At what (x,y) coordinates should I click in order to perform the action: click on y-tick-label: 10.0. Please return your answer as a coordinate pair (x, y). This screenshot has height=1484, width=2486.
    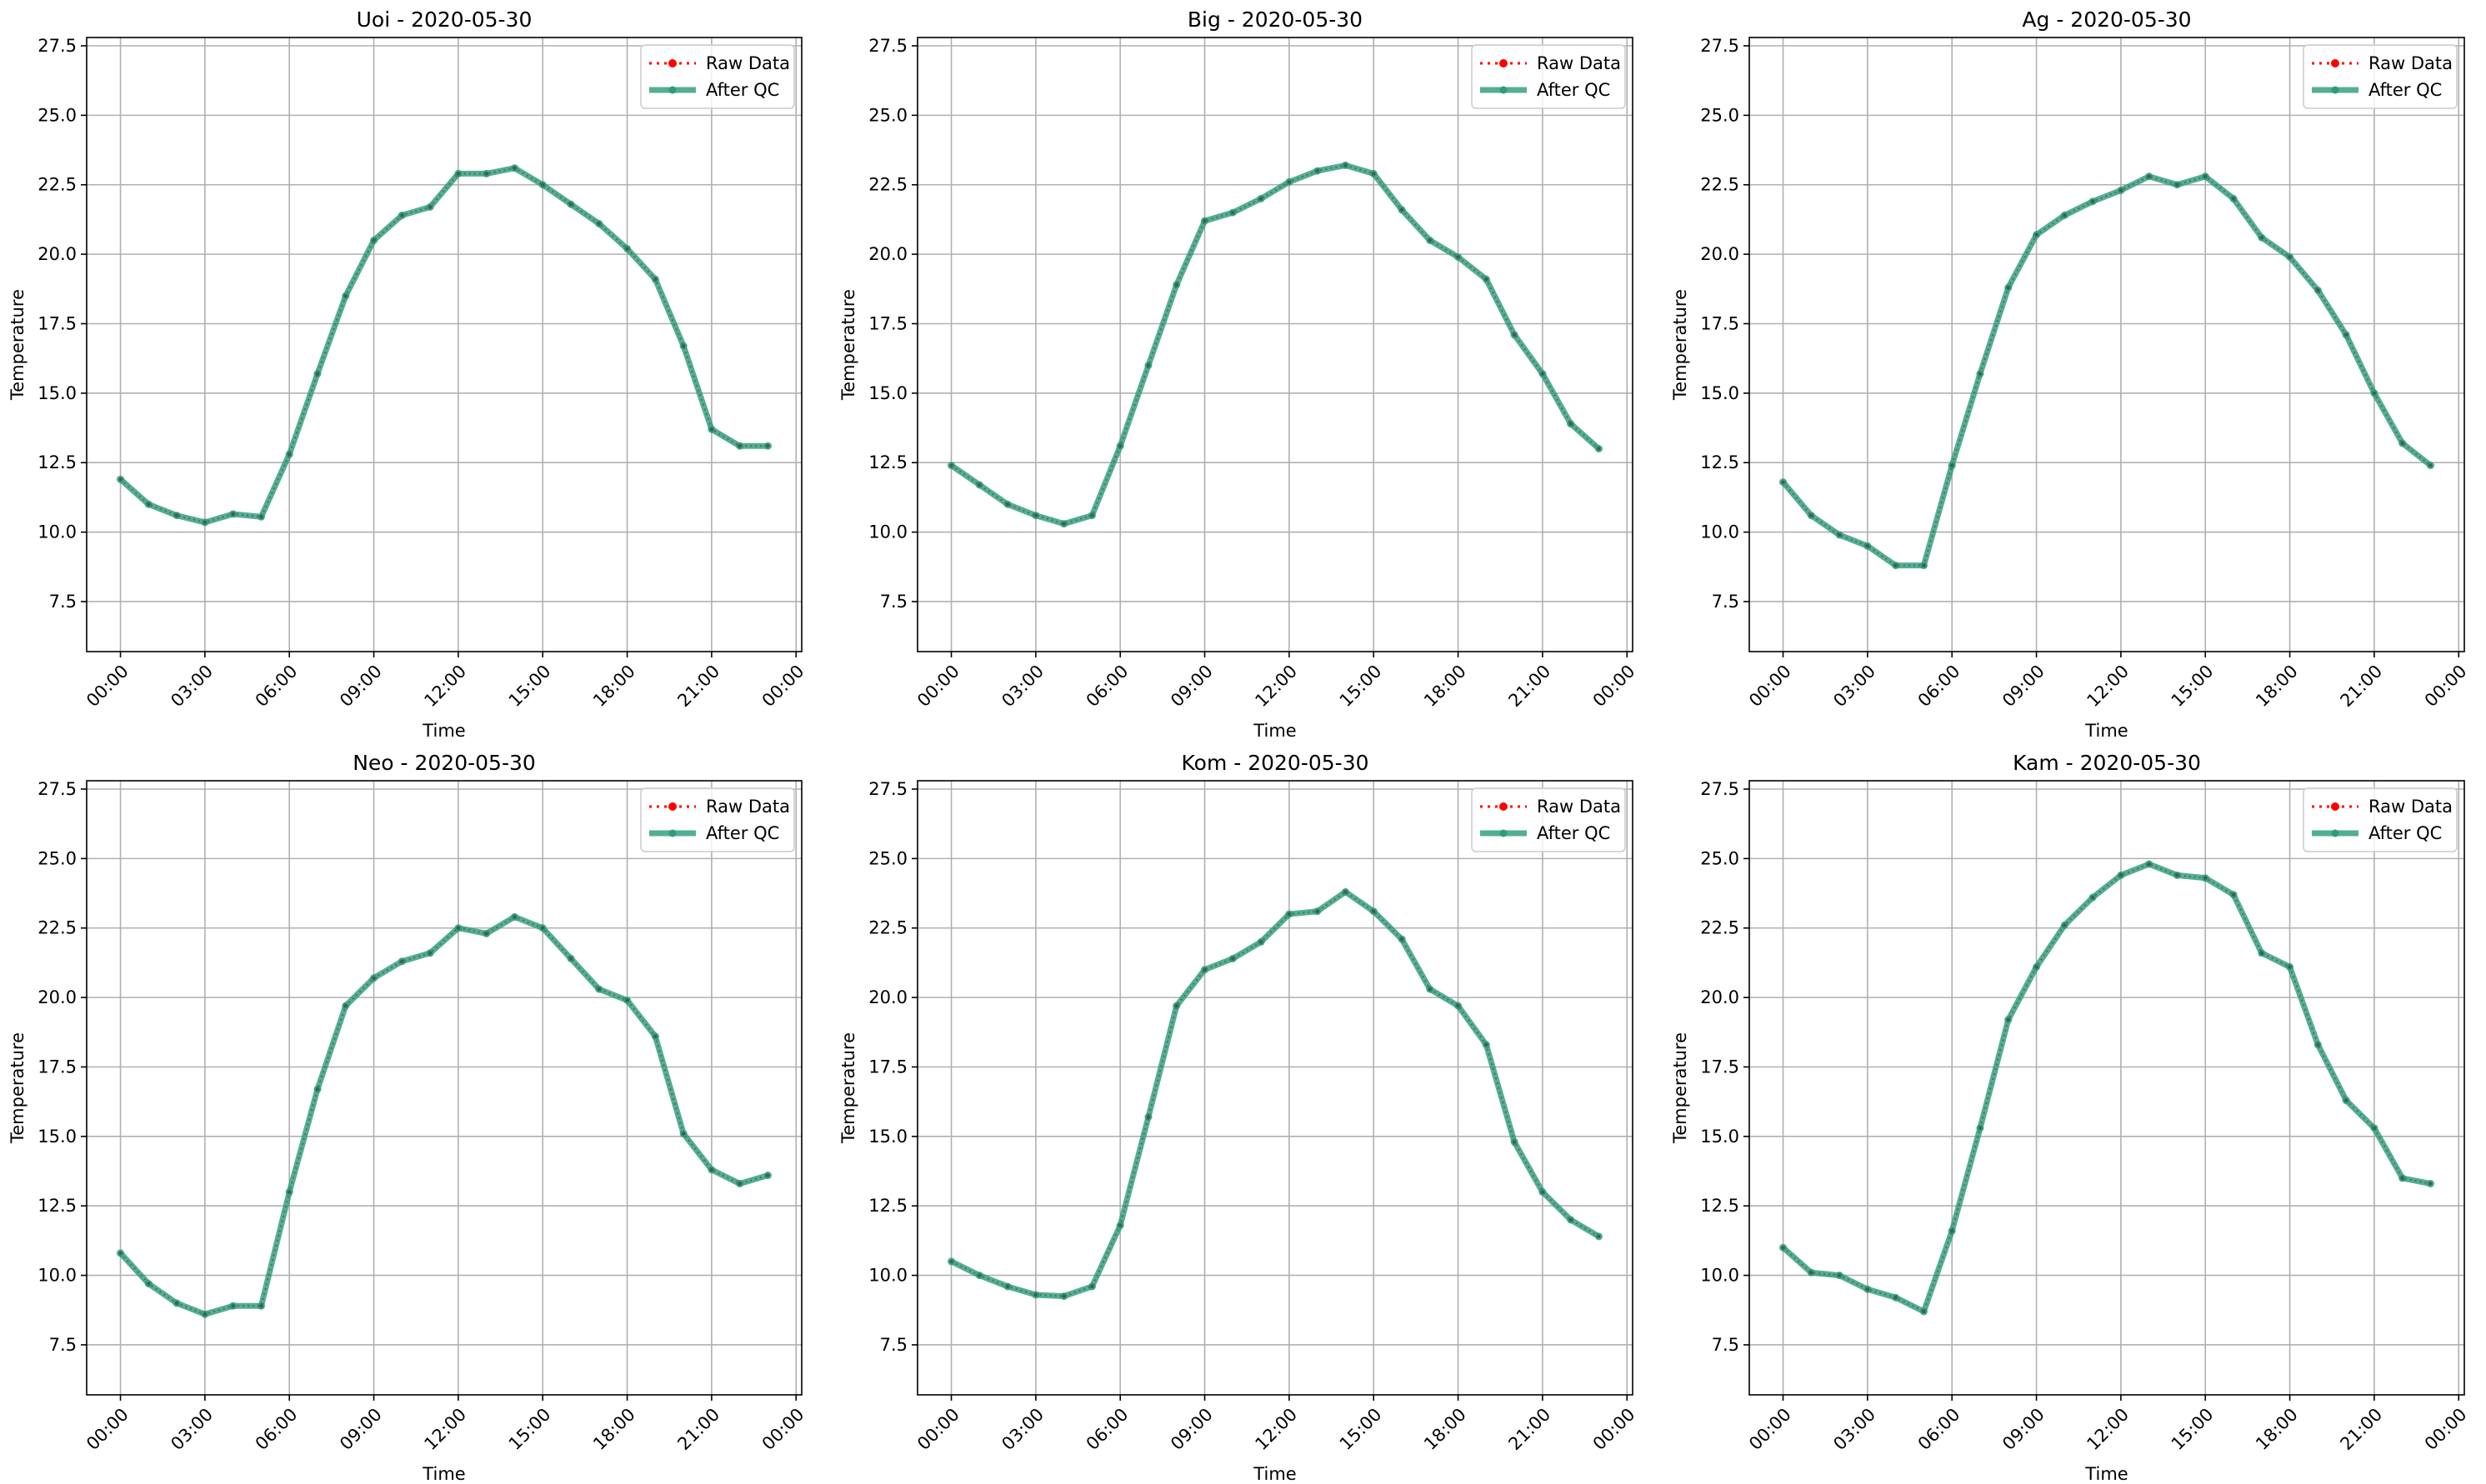
    Looking at the image, I should click on (888, 532).